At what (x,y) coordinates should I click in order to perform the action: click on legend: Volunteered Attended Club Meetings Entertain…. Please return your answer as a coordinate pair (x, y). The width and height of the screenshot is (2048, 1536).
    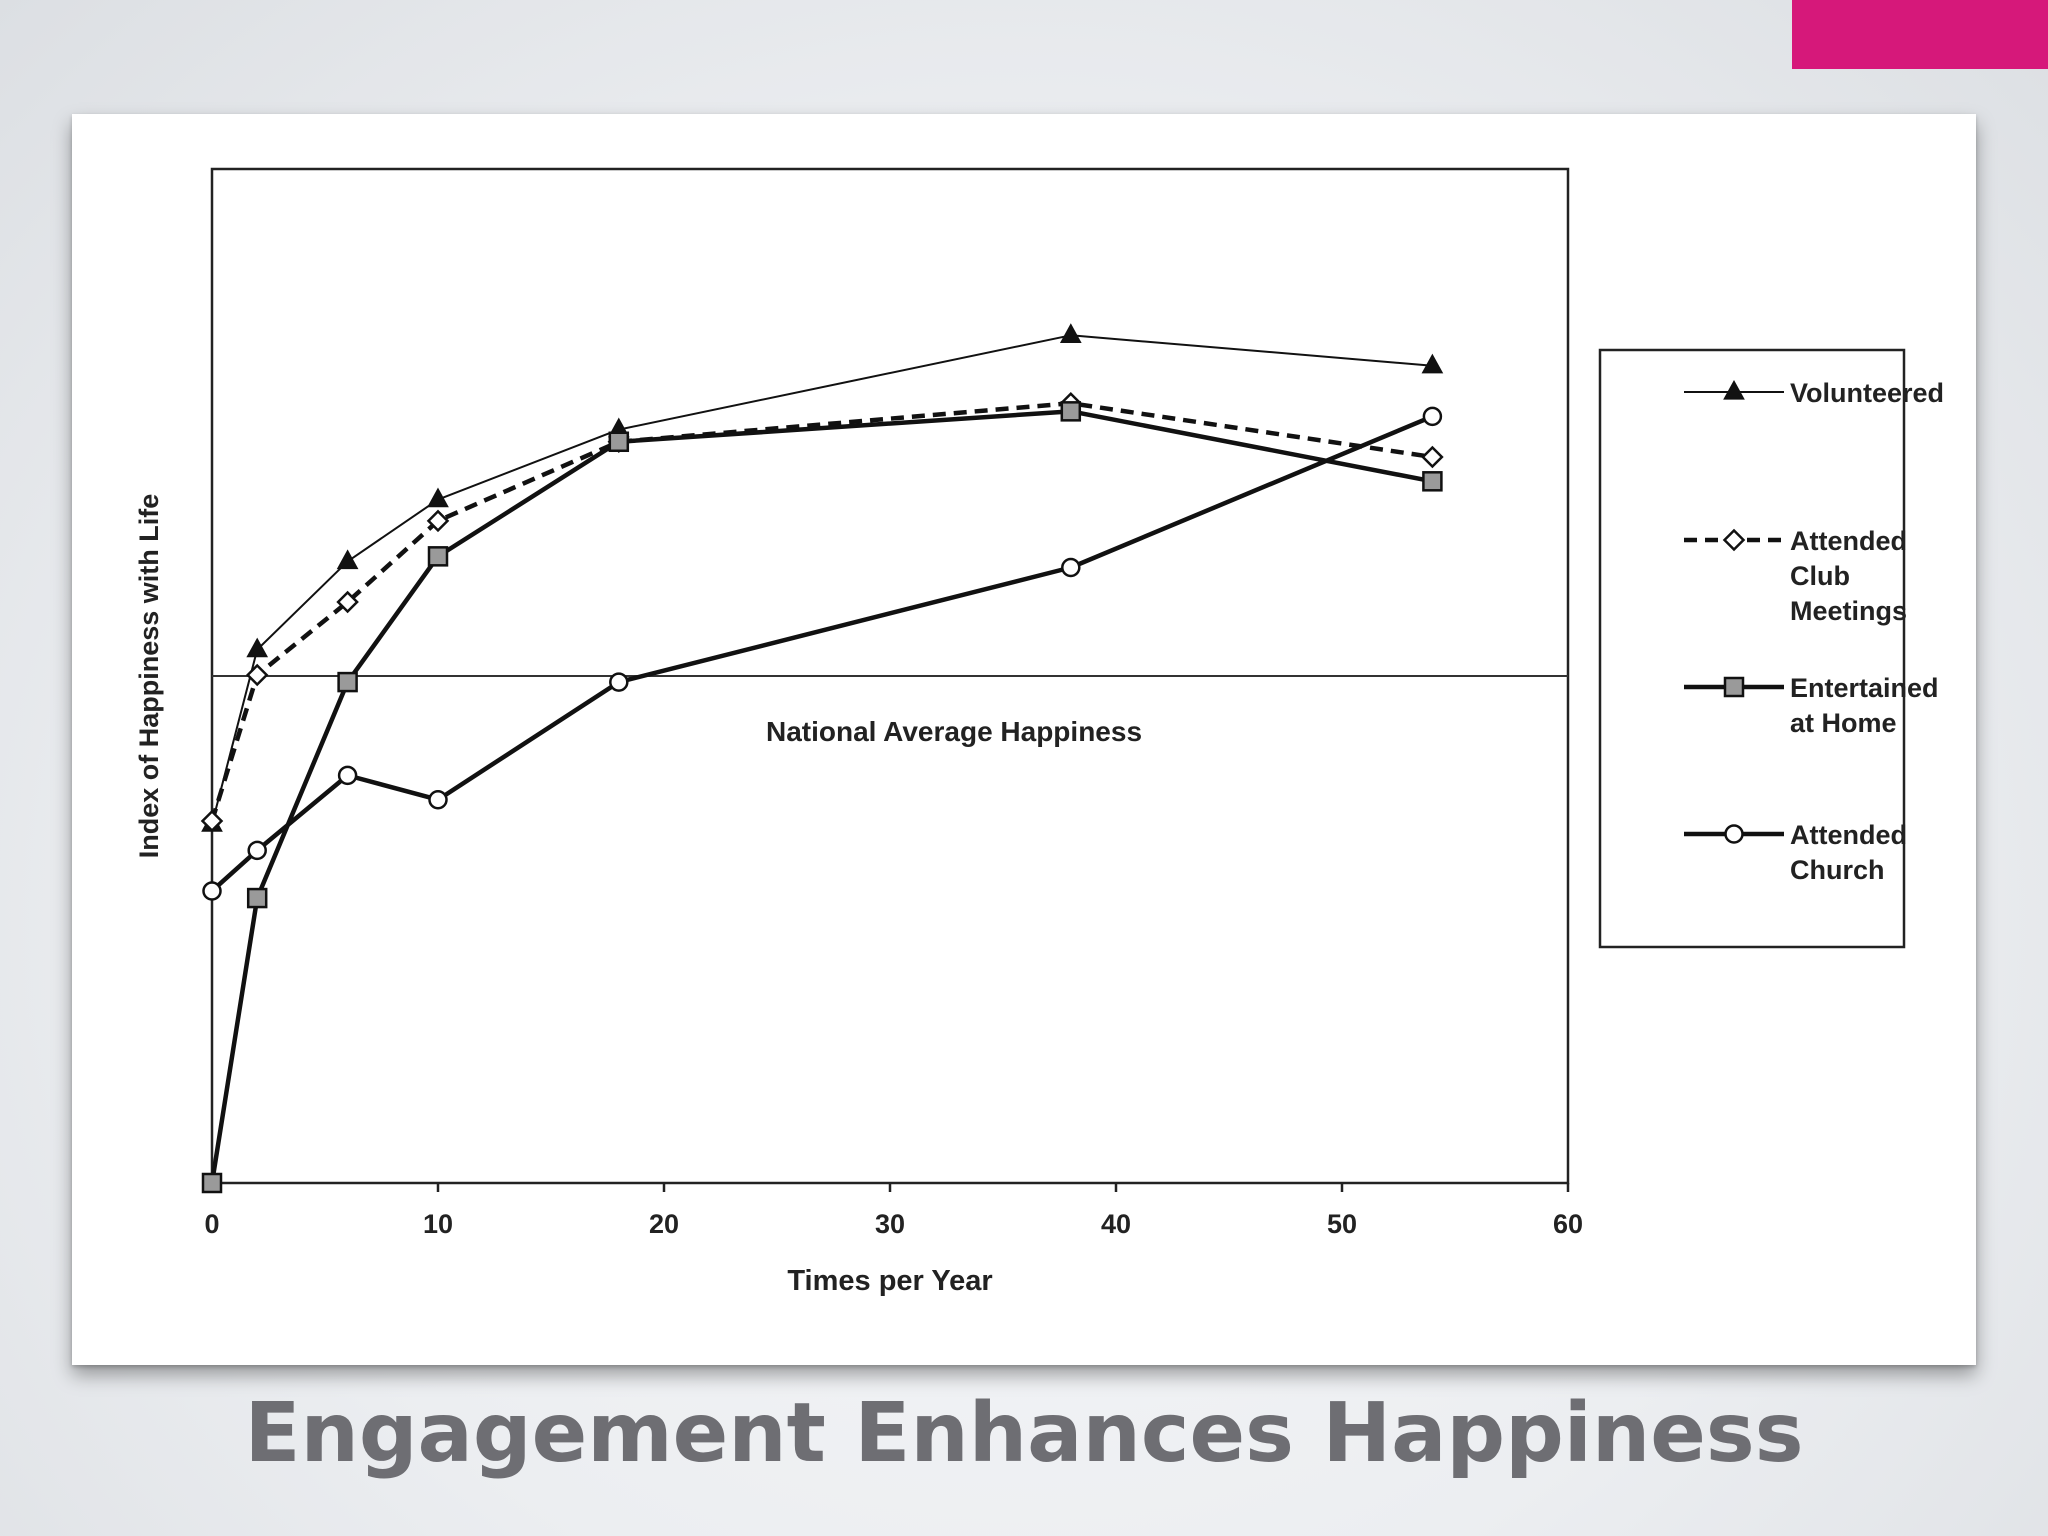
    Looking at the image, I should click on (1771, 648).